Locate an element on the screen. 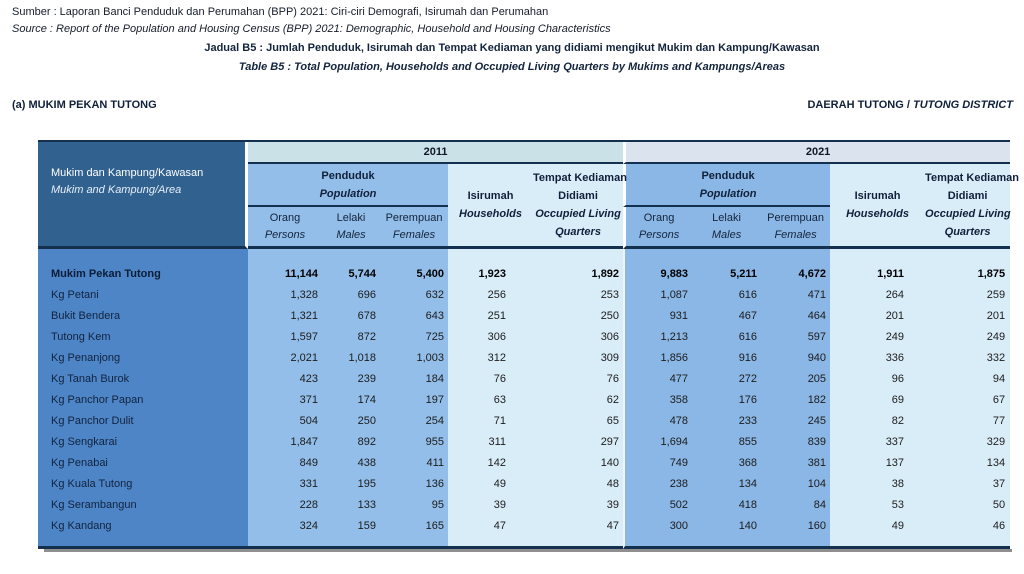 Image resolution: width=1024 pixels, height=574 pixels. value-2011-males: 133 is located at coordinates (351, 504).